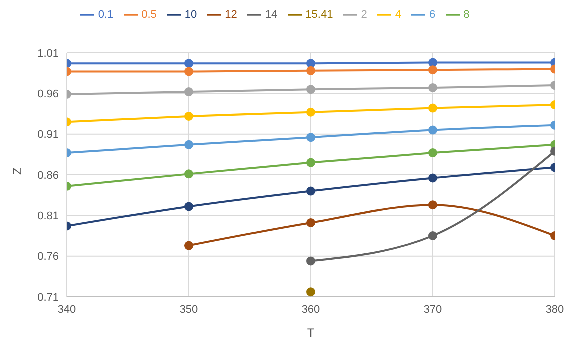  I want to click on legend-label: 0.1, so click(106, 14).